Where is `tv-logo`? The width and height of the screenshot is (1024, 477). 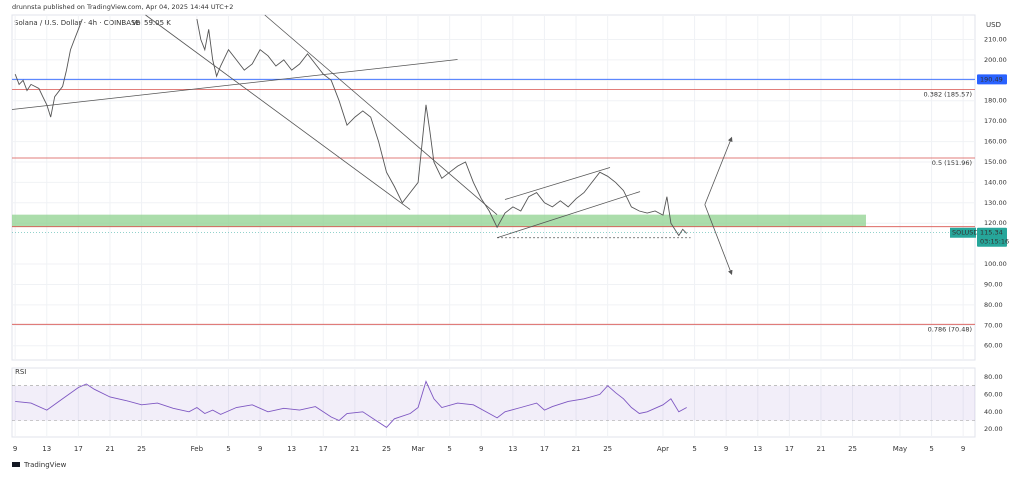 tv-logo is located at coordinates (16, 464).